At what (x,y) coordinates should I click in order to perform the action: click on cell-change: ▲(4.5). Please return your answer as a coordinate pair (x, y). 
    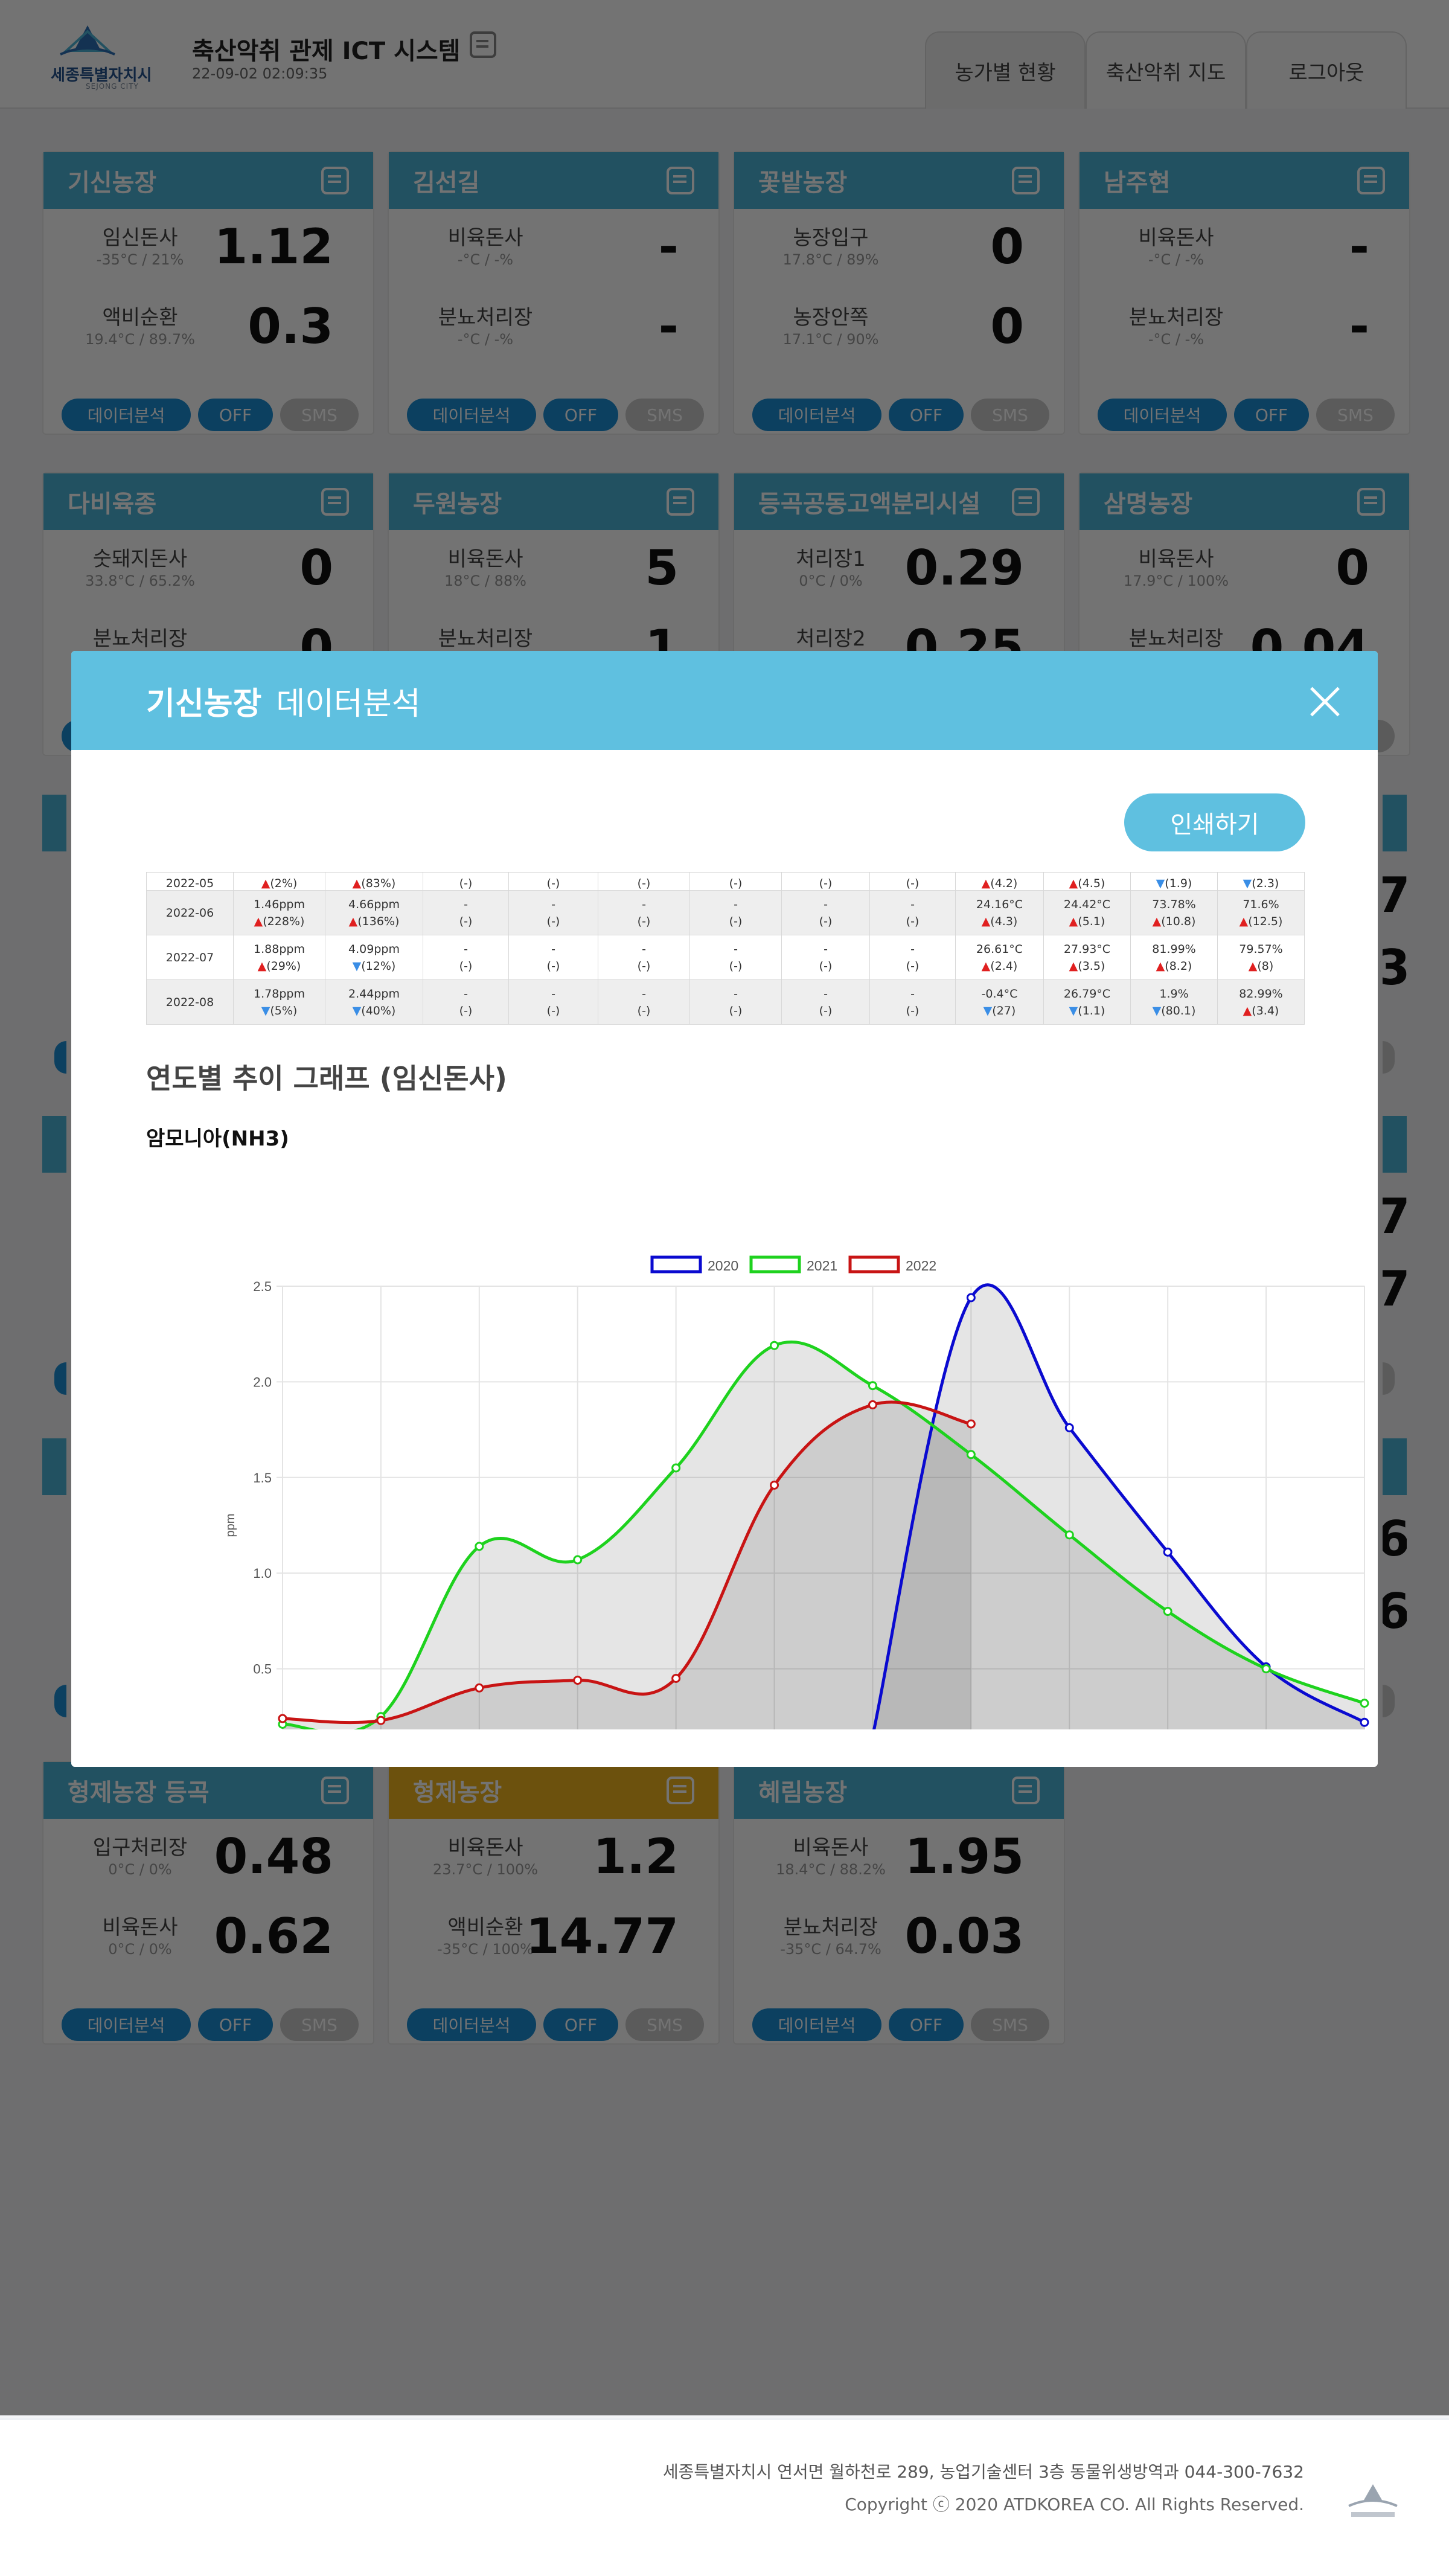
    Looking at the image, I should click on (1087, 883).